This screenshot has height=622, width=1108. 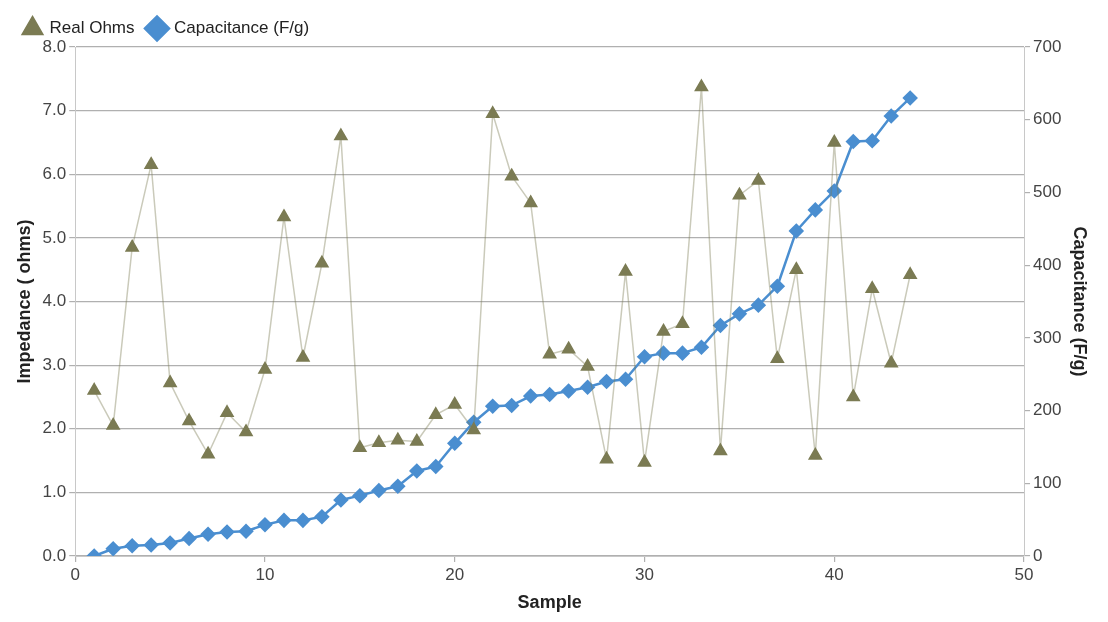 I want to click on y-tick-label: 2.0, so click(x=54, y=428).